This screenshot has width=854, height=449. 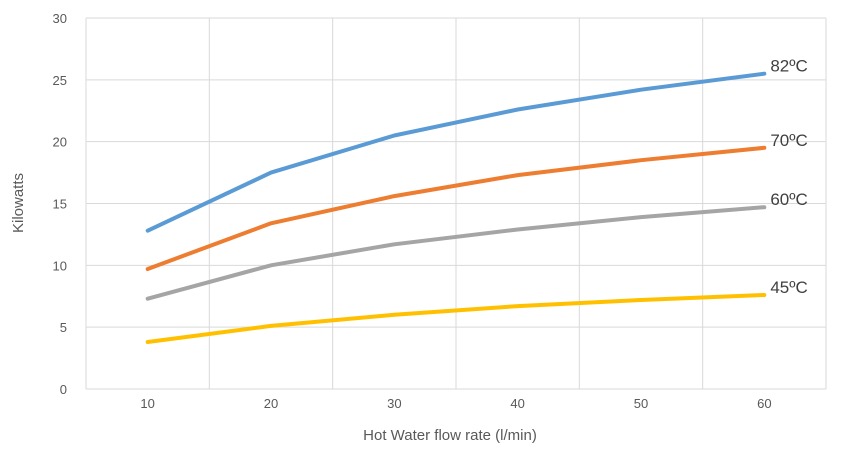 What do you see at coordinates (63, 389) in the screenshot?
I see `y-tick-label: 0` at bounding box center [63, 389].